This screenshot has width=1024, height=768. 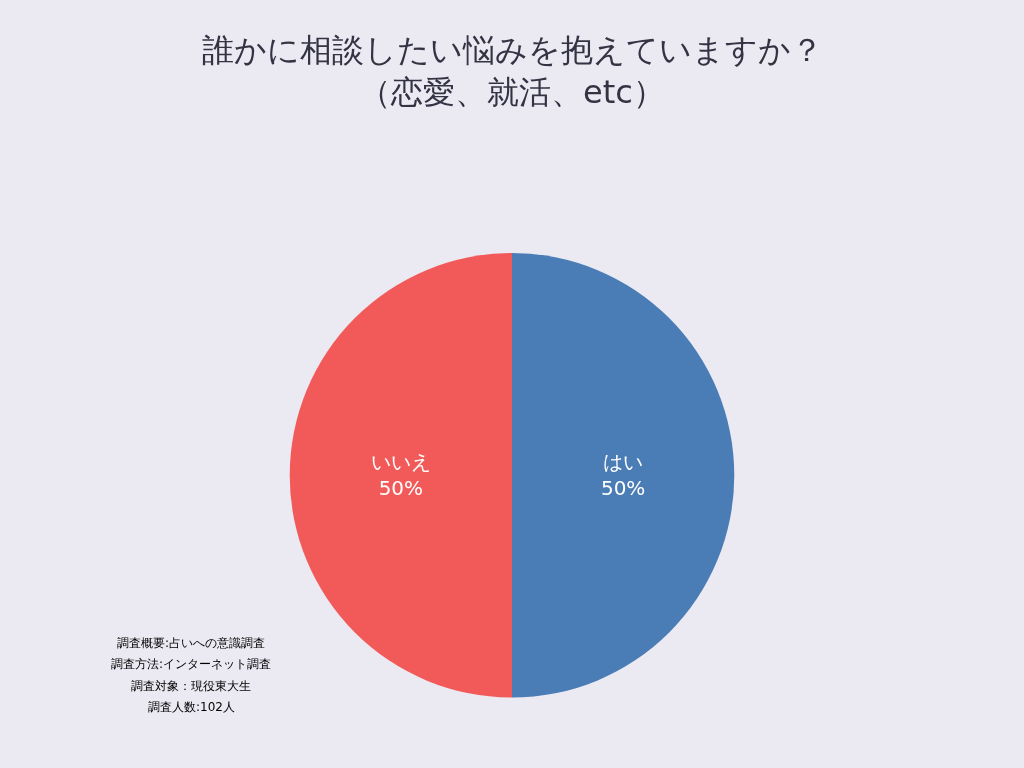 What do you see at coordinates (191, 664) in the screenshot?
I see `text: 調査方法:インターネット調査` at bounding box center [191, 664].